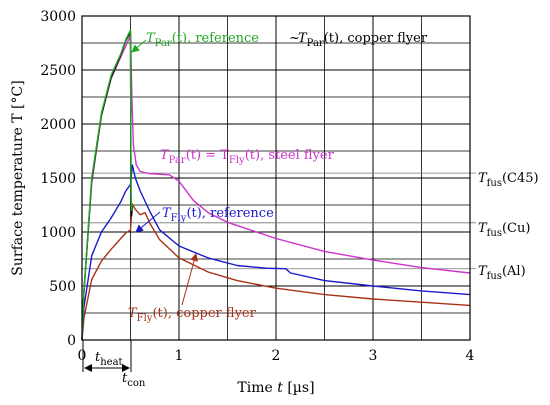 This screenshot has height=405, width=550. What do you see at coordinates (62, 287) in the screenshot?
I see `y-tick-label: 500` at bounding box center [62, 287].